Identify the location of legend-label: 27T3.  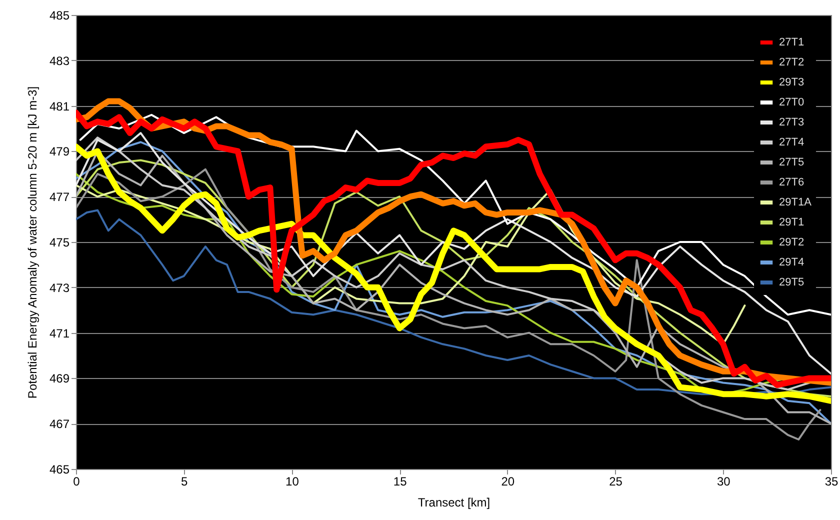
(791, 122).